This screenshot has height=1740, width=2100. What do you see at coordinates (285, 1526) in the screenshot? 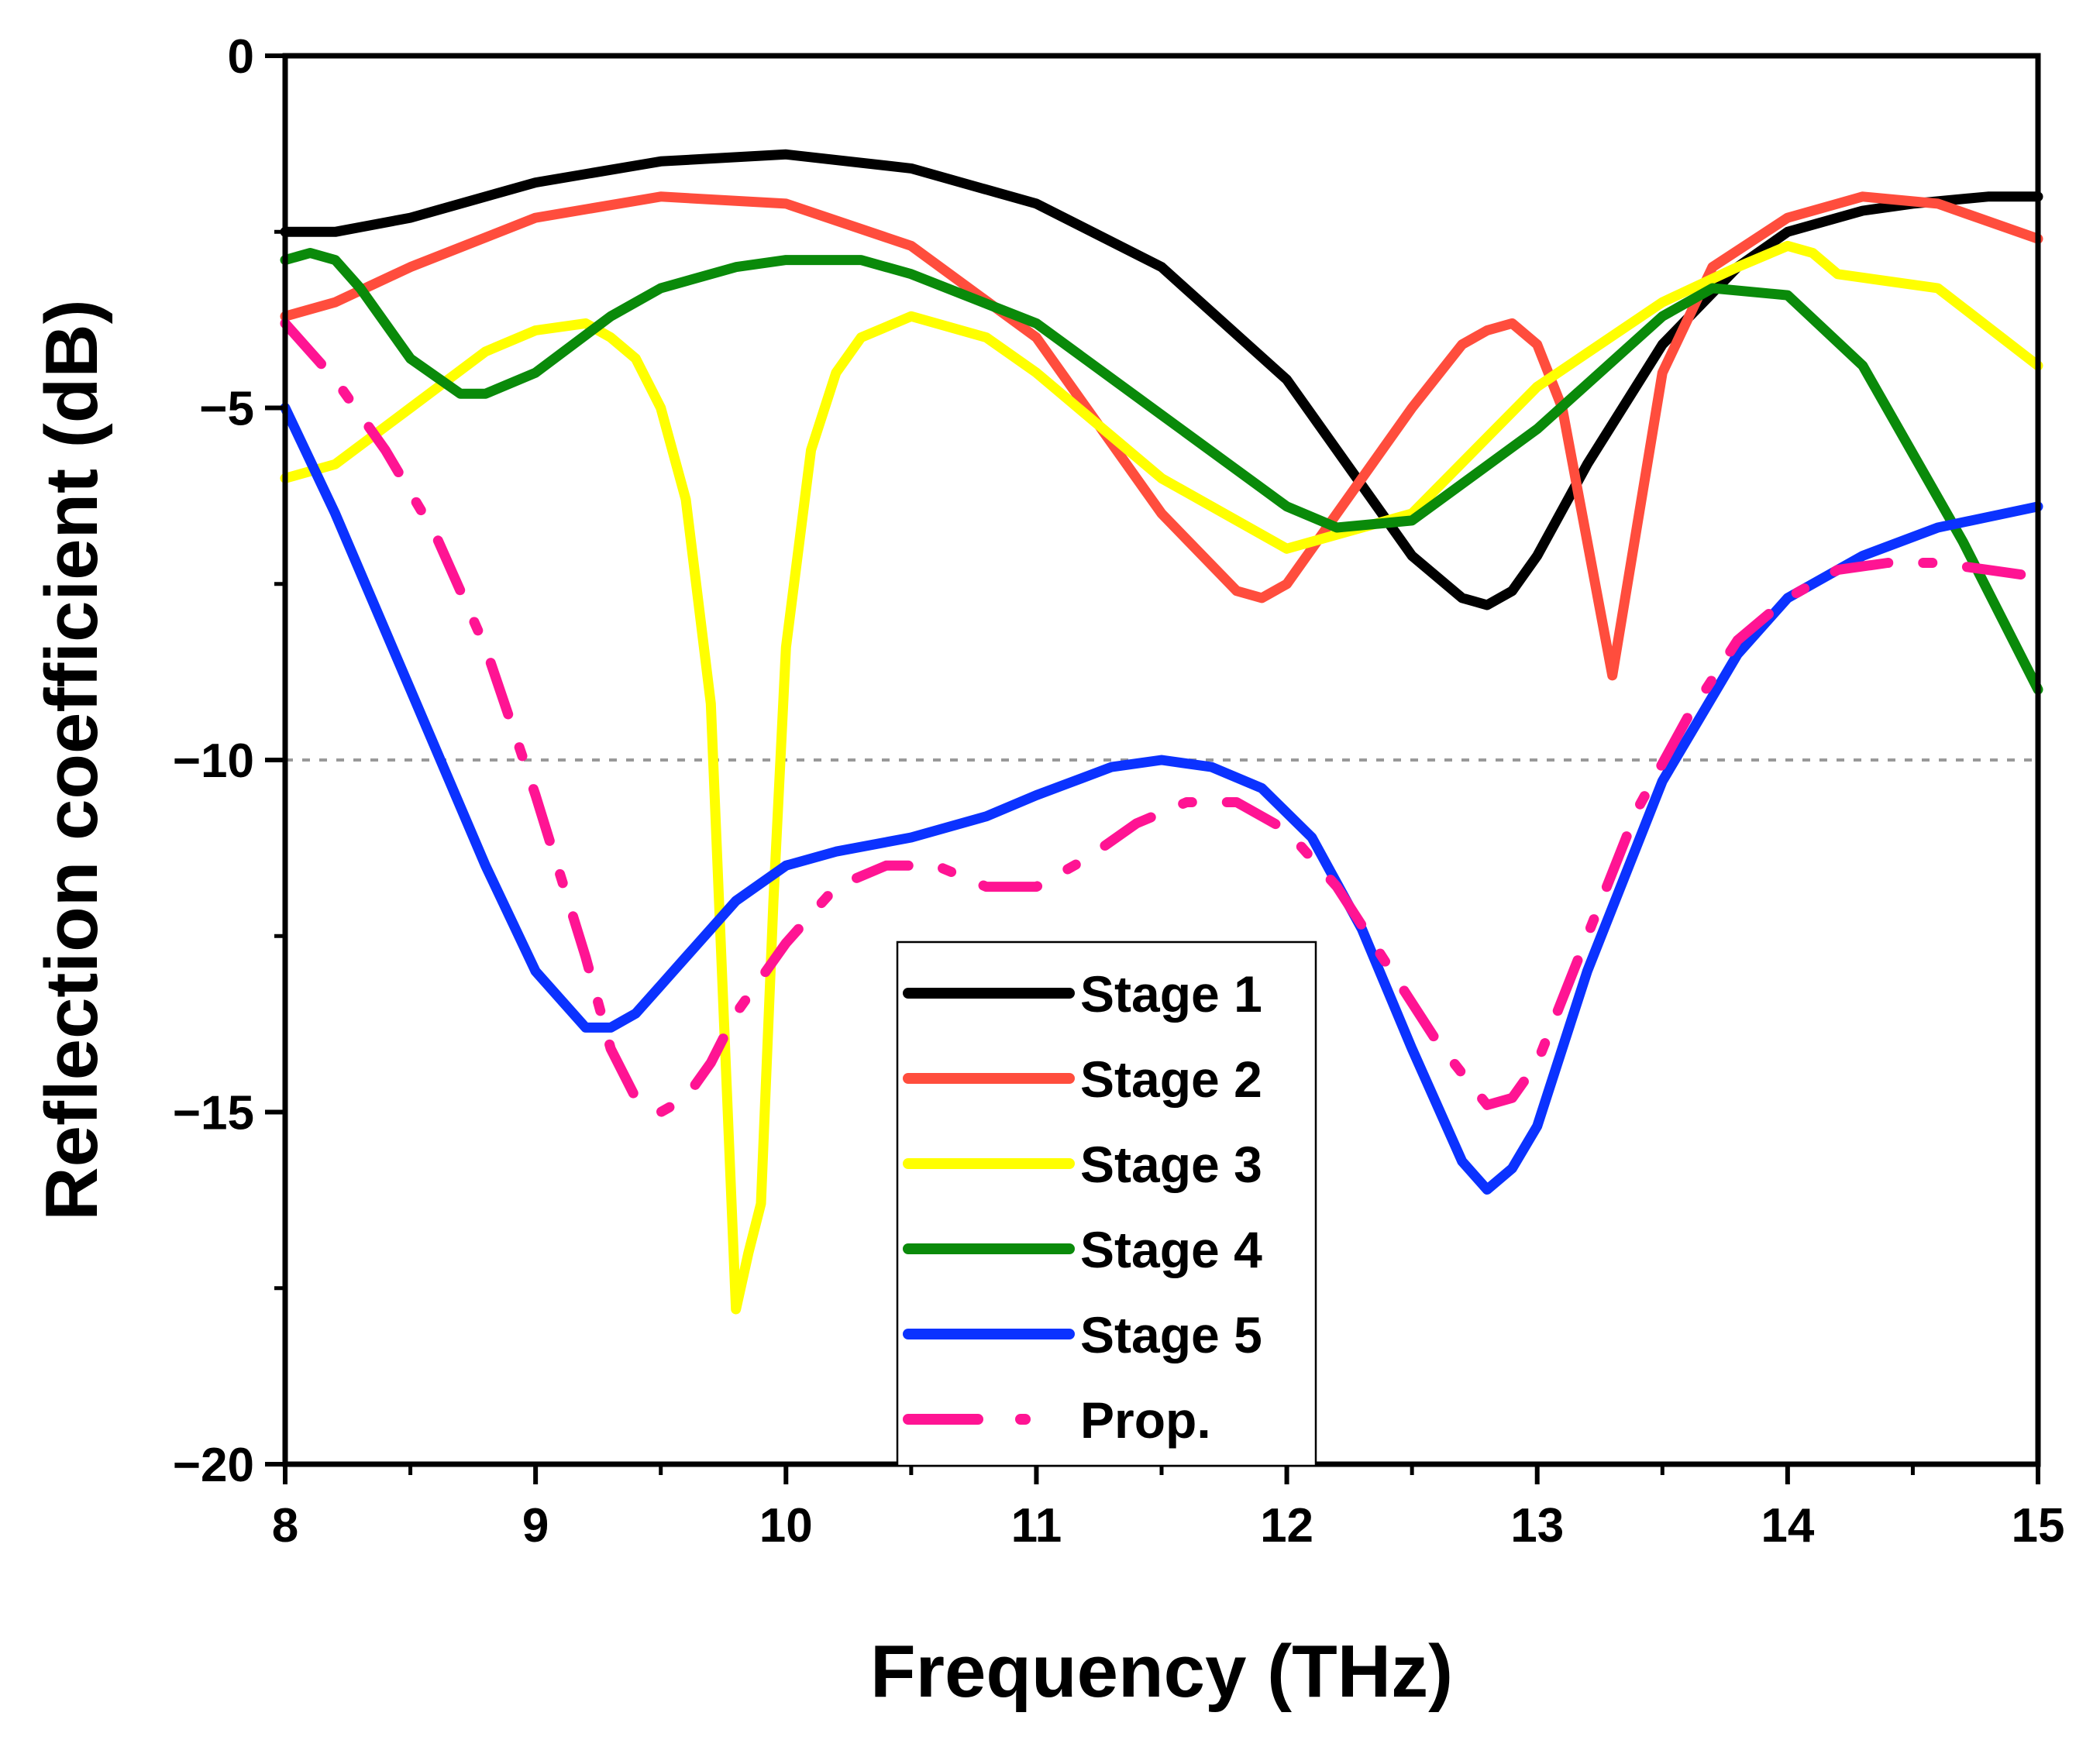
I see `x-tick-label: 8` at bounding box center [285, 1526].